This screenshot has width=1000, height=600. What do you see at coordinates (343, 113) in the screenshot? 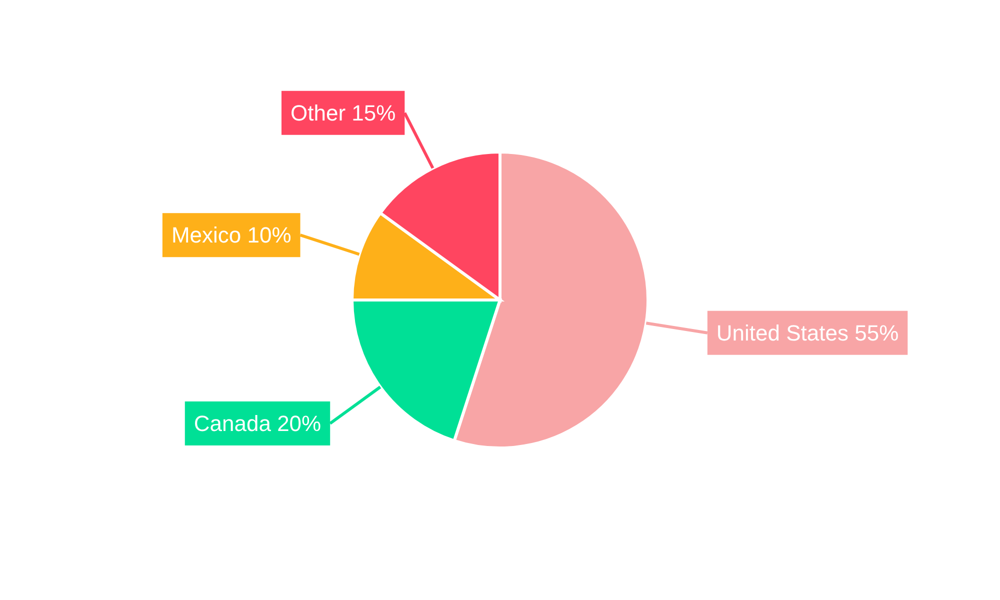
I see `slice-label: Other 15%` at bounding box center [343, 113].